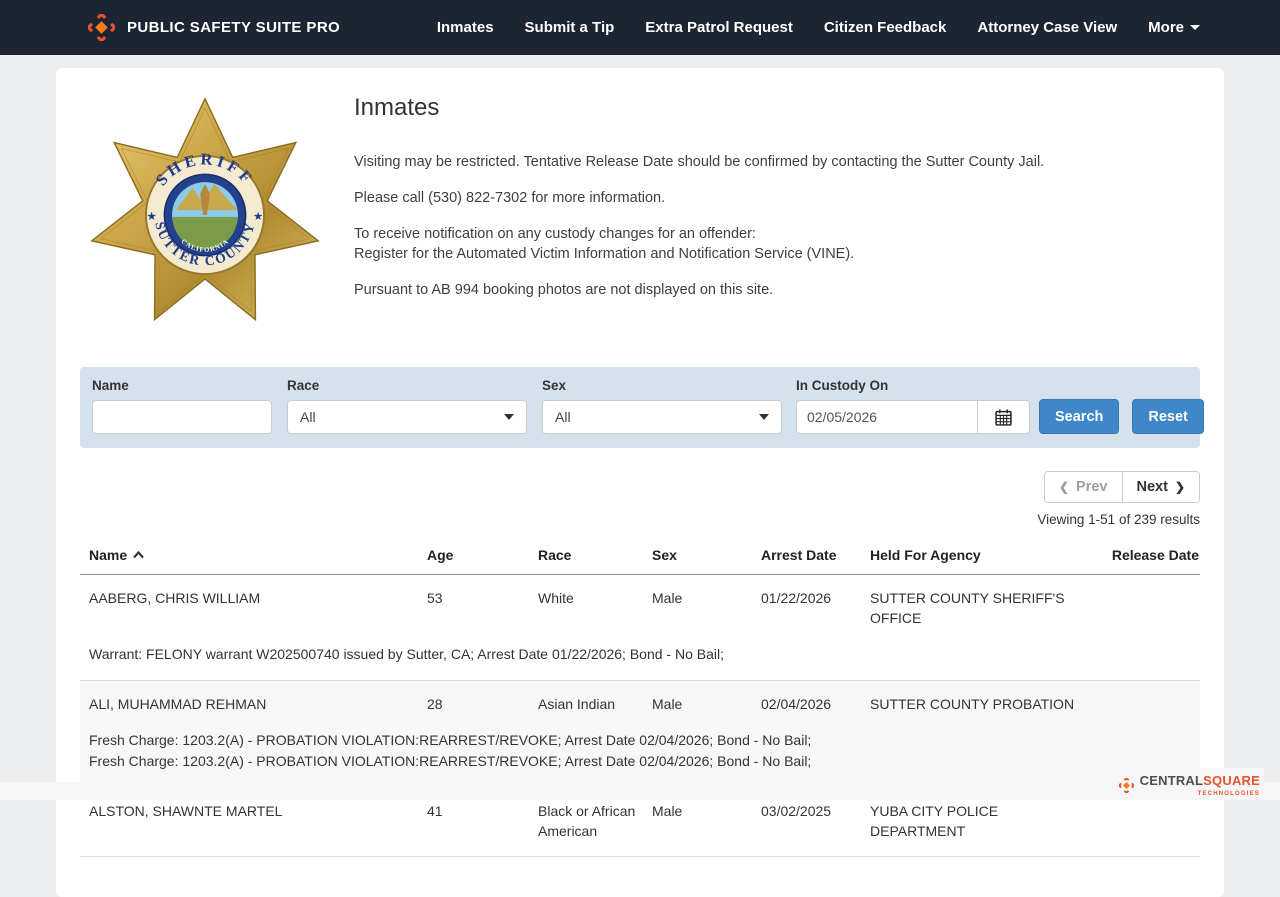 The width and height of the screenshot is (1280, 897). Describe the element at coordinates (407, 417) in the screenshot. I see `race-select: All` at that location.